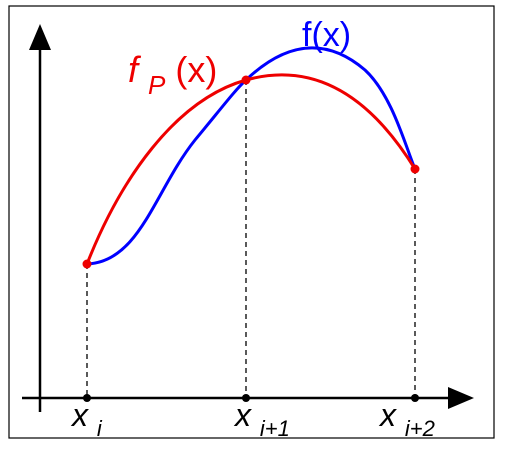 The height and width of the screenshot is (460, 507). What do you see at coordinates (246, 80) in the screenshot?
I see `point-xi1` at bounding box center [246, 80].